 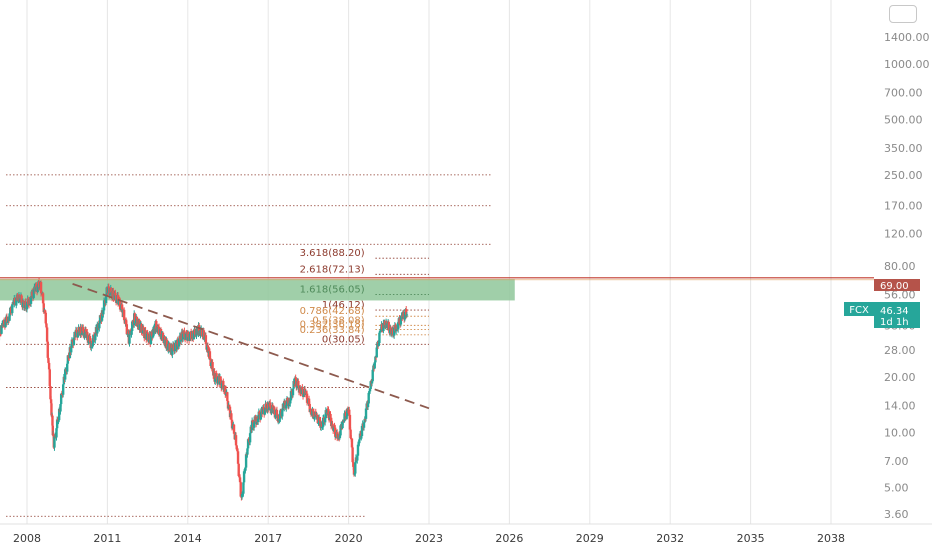 What do you see at coordinates (900, 266) in the screenshot?
I see `y-tick-label: 80.00` at bounding box center [900, 266].